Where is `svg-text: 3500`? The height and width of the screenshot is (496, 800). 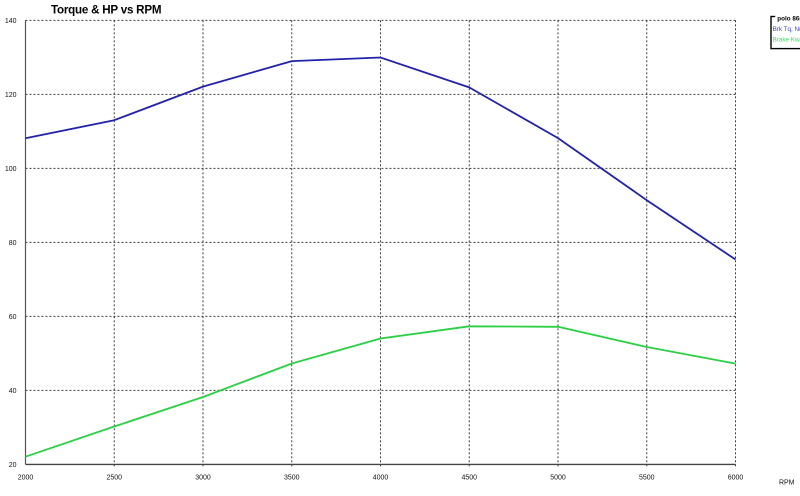
svg-text: 3500 is located at coordinates (292, 478).